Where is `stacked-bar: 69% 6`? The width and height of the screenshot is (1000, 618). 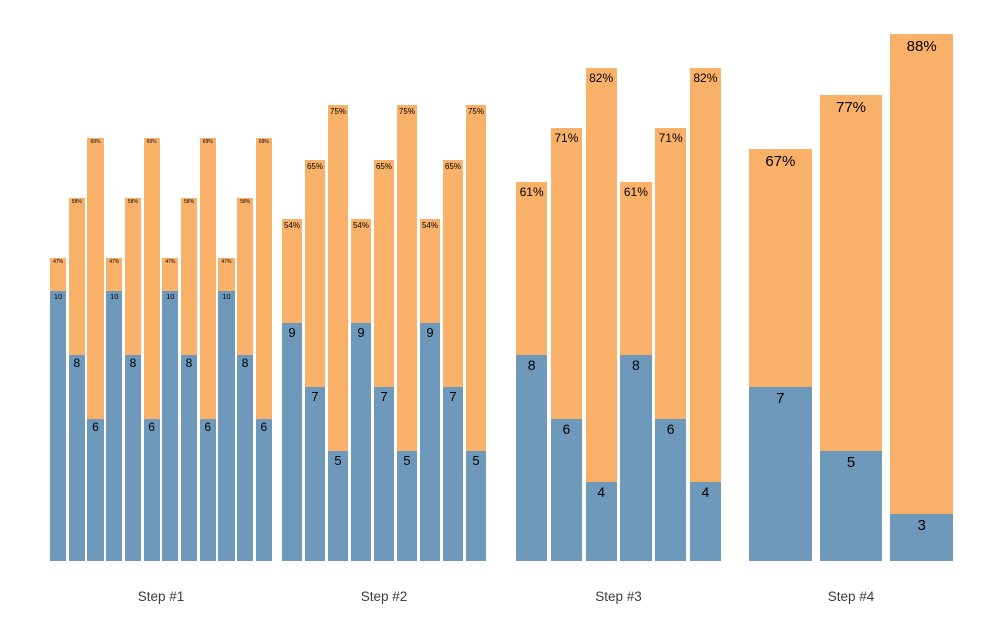 stacked-bar: 69% 6 is located at coordinates (263, 349).